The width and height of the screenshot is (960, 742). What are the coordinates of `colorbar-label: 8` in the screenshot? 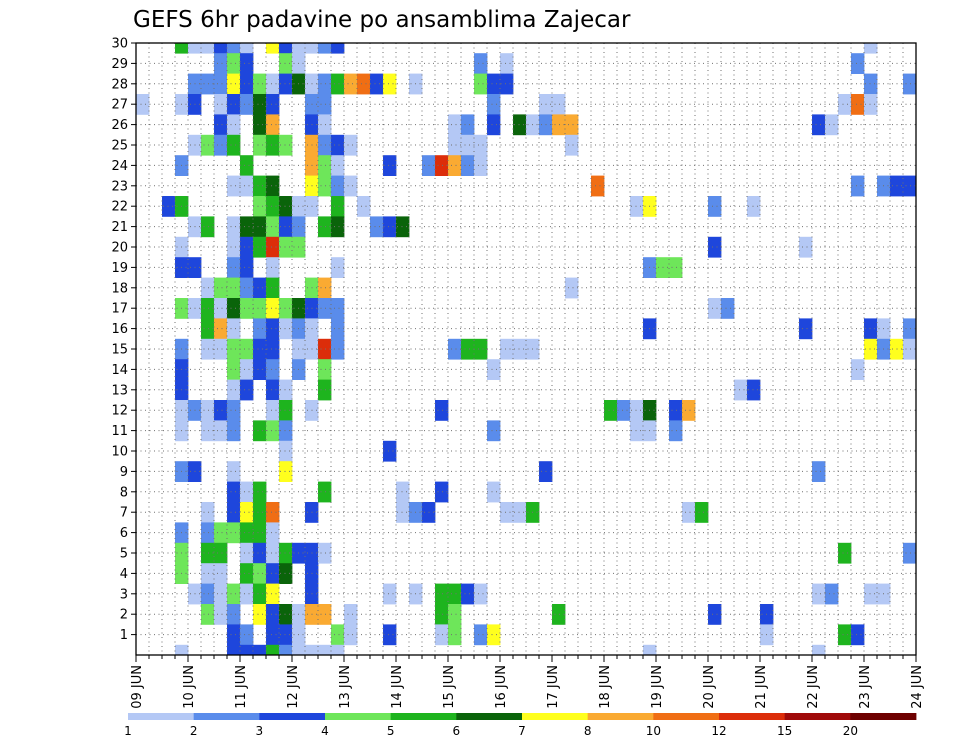 It's located at (588, 731).